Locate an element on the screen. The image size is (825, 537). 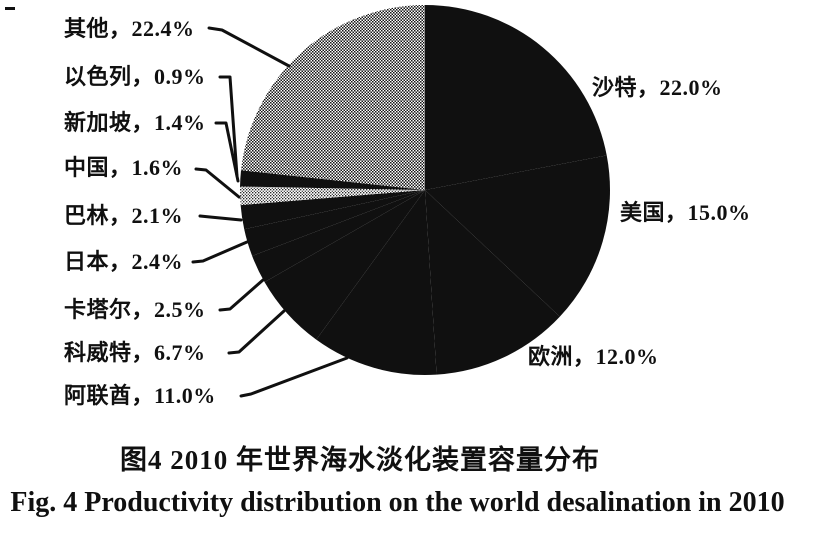
slice-label-qatar: 卡塔尔，2.5% is located at coordinates (135, 309).